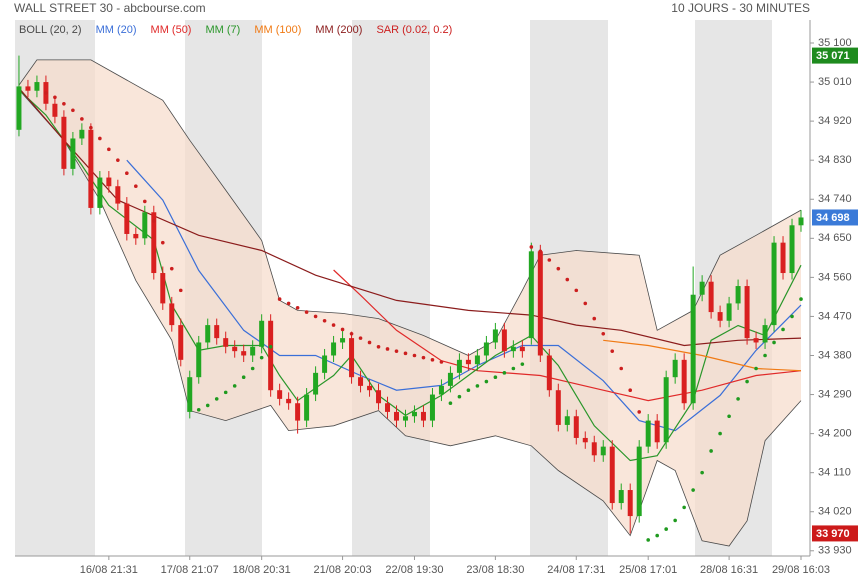  Describe the element at coordinates (414, 30) in the screenshot. I see `legend-entry: SAR (0.02, 0.2)` at that location.